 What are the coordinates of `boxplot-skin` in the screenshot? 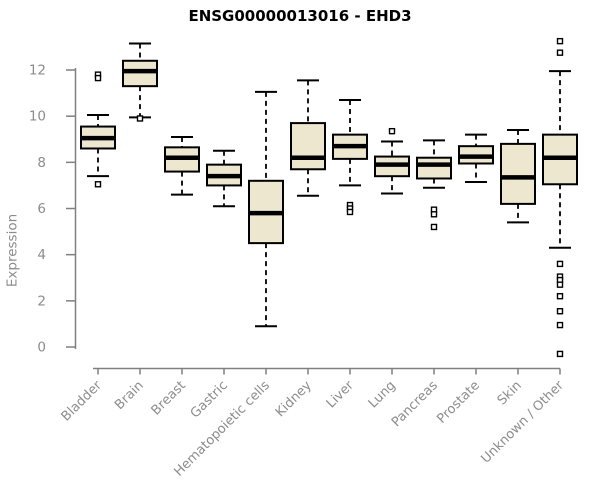 It's located at (518, 176).